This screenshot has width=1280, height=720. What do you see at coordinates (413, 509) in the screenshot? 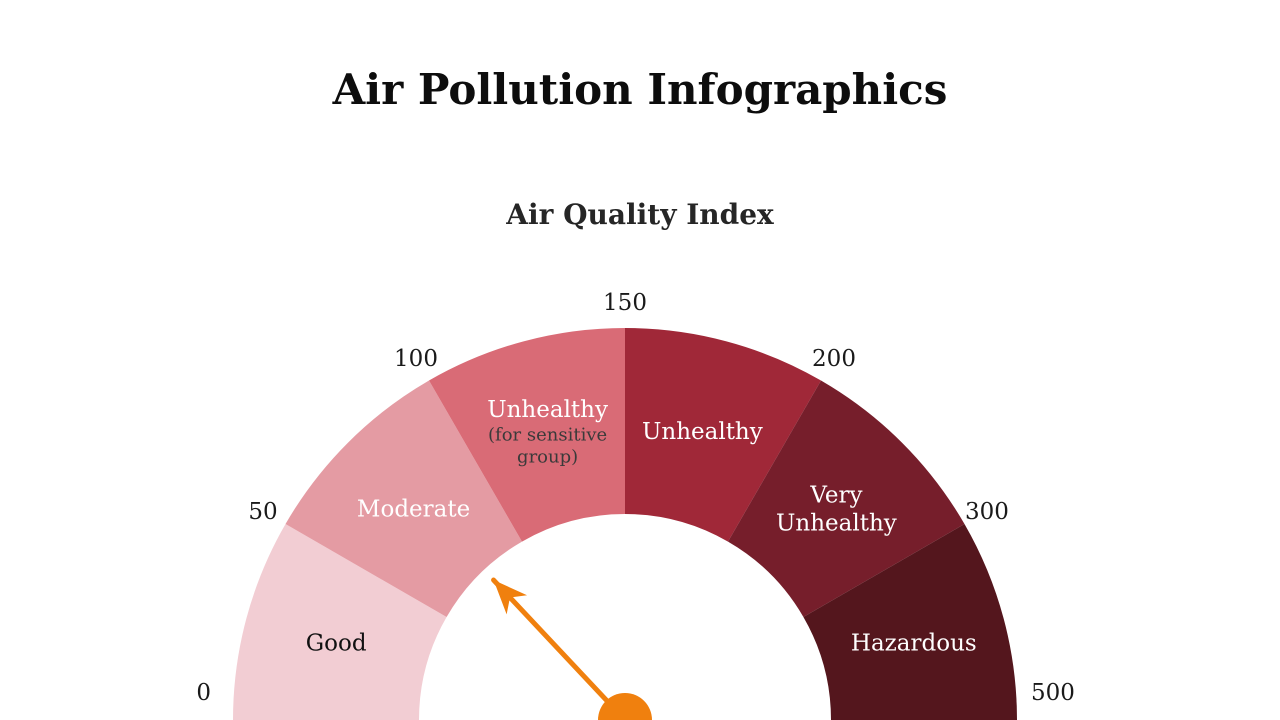
I see `segment-label: Moderate` at bounding box center [413, 509].